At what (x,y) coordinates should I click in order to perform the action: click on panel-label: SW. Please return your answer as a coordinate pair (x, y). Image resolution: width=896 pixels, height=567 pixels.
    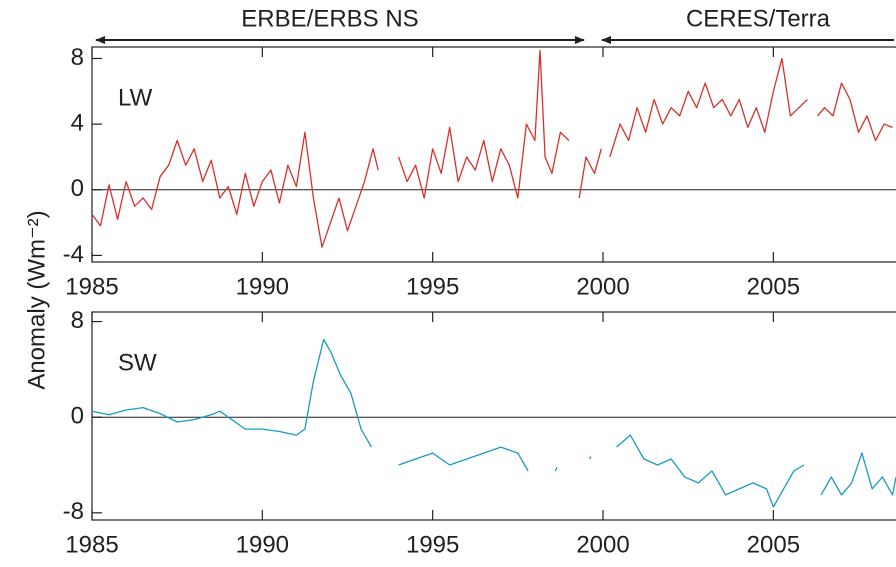
    Looking at the image, I should click on (137, 362).